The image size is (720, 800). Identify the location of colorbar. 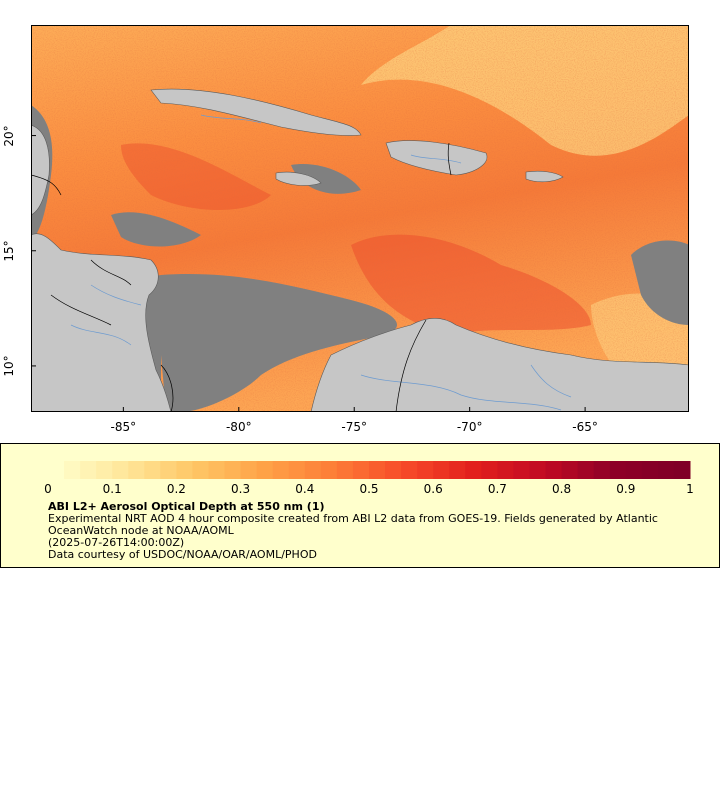
(369, 470).